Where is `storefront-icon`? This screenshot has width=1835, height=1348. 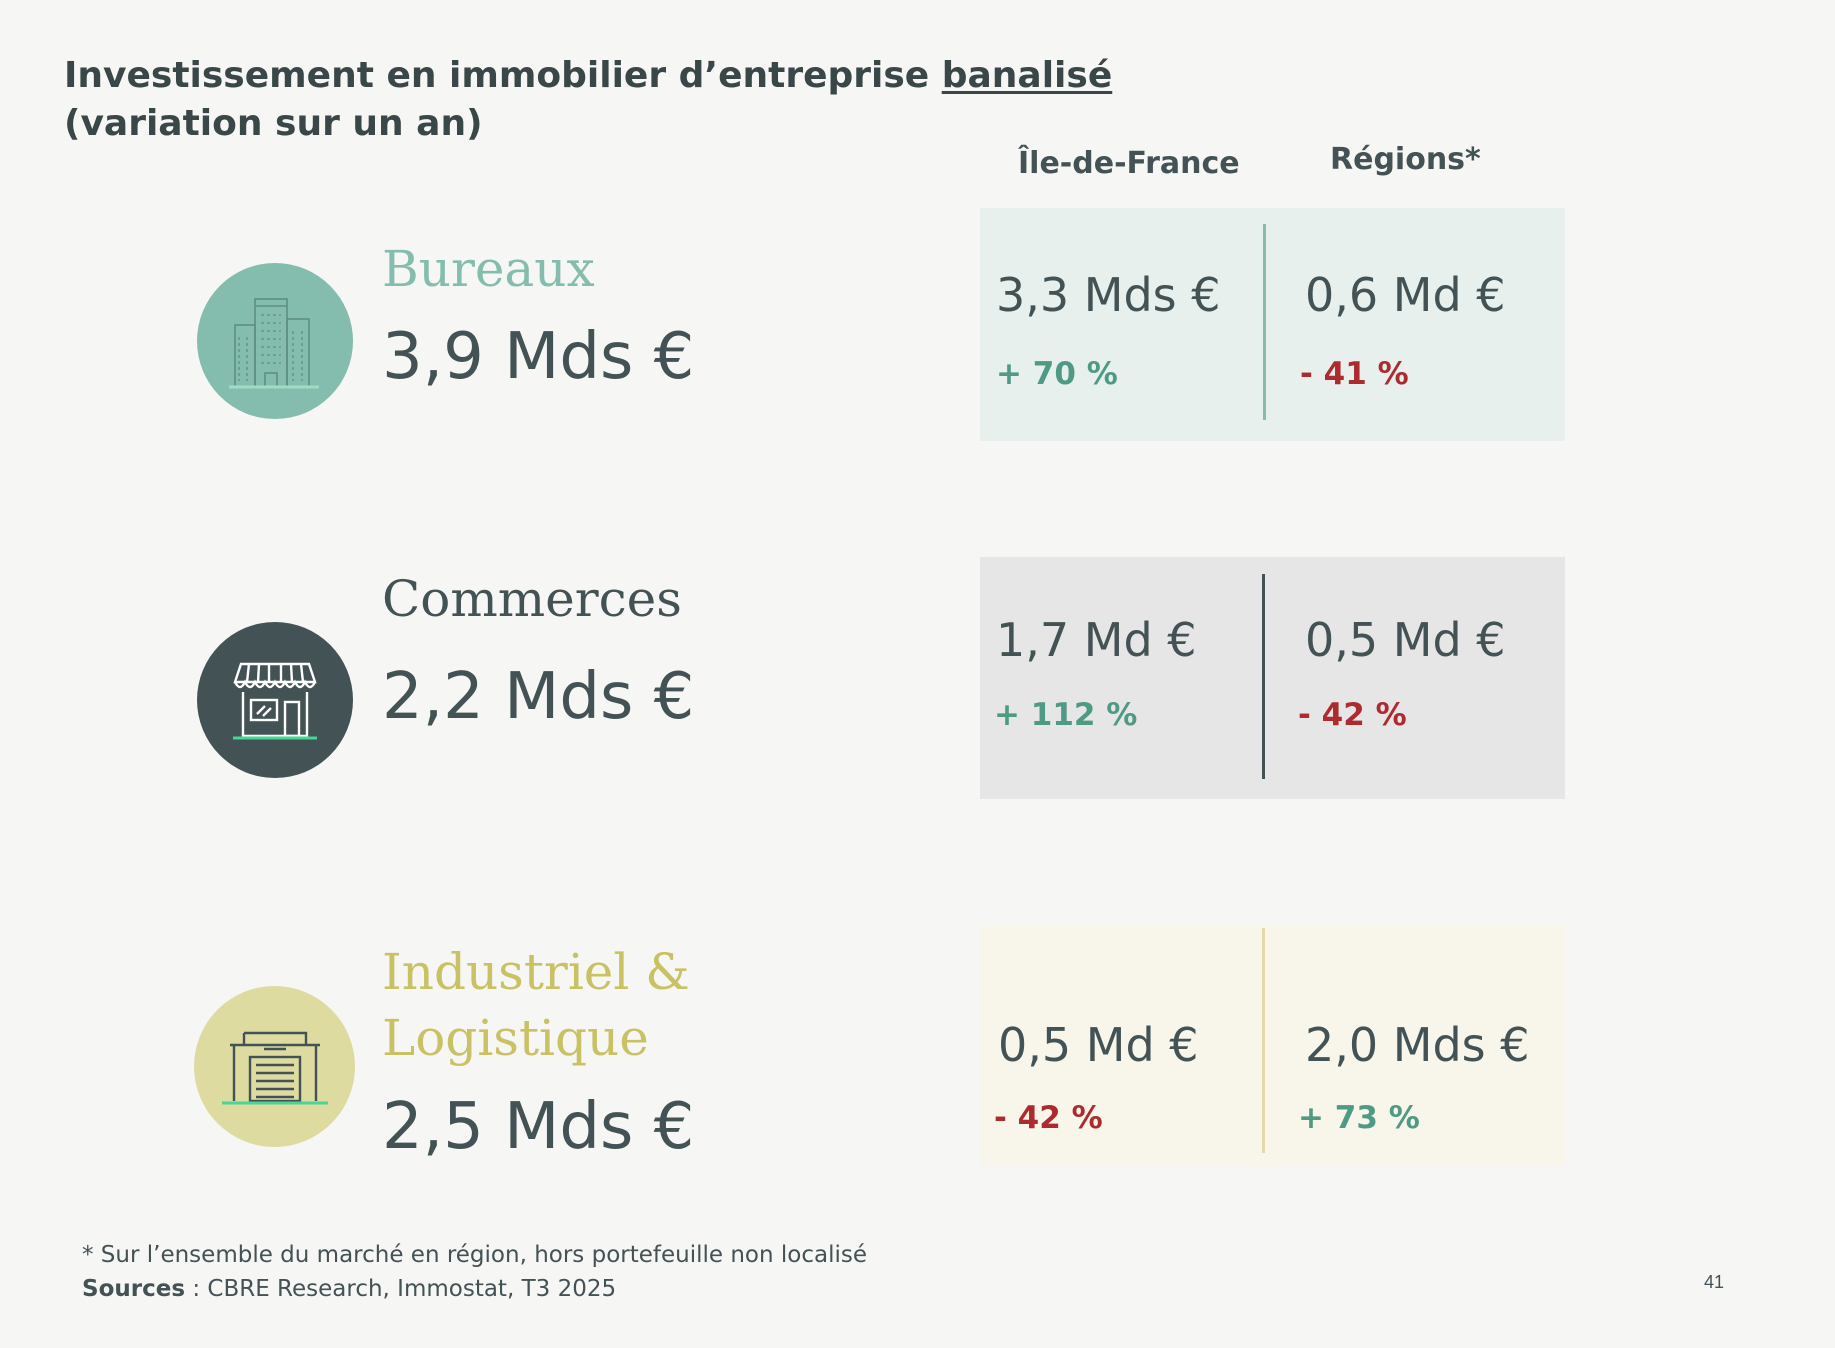
storefront-icon is located at coordinates (275, 701).